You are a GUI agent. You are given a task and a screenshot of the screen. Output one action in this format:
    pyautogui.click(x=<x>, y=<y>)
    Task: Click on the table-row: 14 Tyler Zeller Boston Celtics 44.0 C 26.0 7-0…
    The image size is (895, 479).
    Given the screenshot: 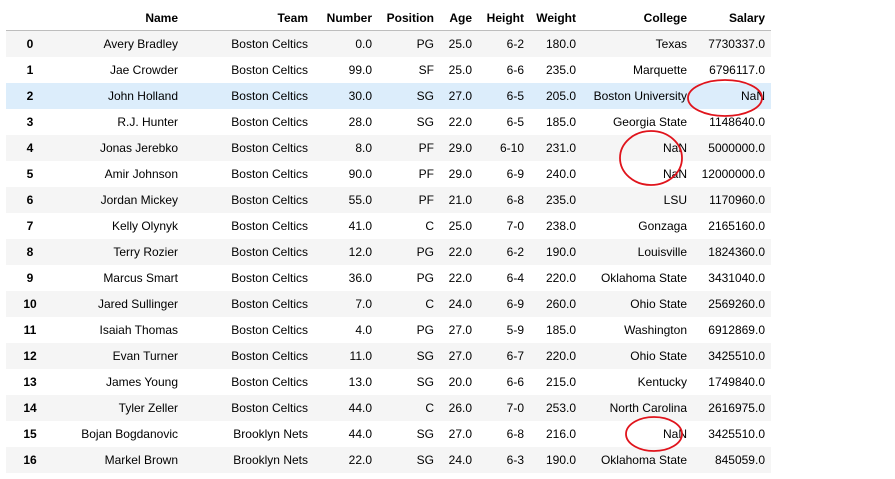 What is the action you would take?
    pyautogui.click(x=388, y=408)
    